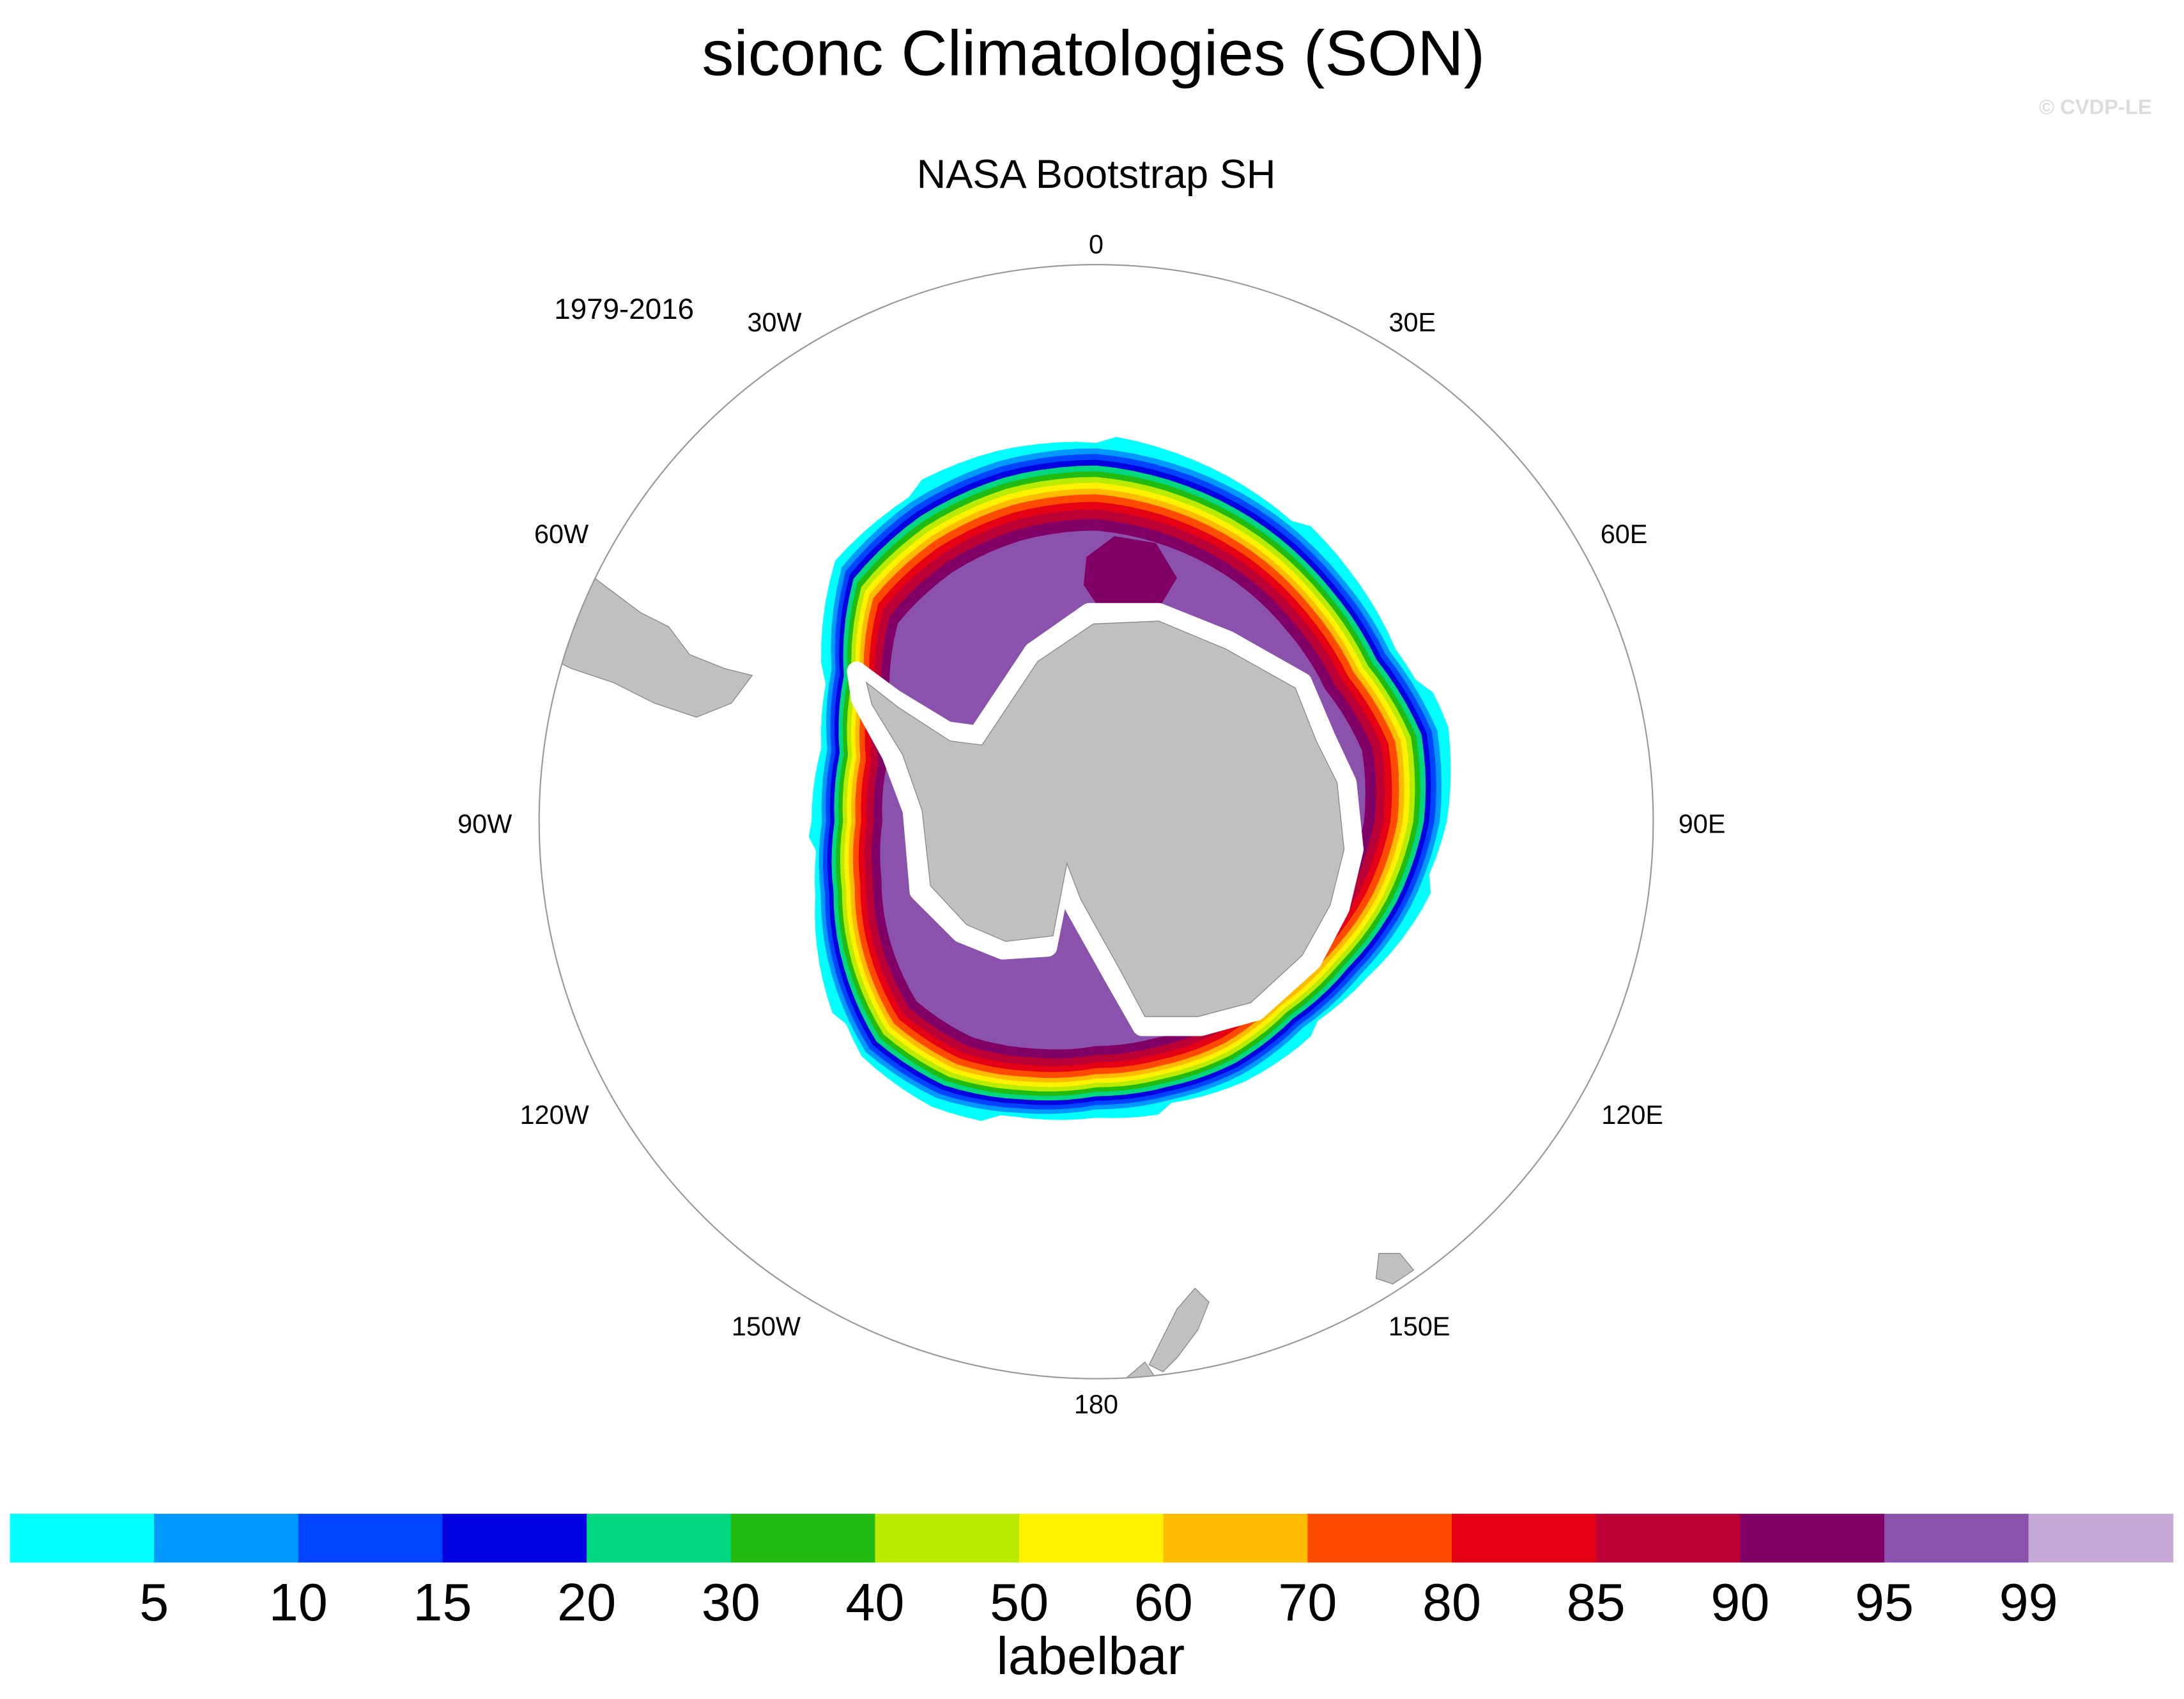  Describe the element at coordinates (1096, 245) in the screenshot. I see `lon-label-0: 0` at that location.